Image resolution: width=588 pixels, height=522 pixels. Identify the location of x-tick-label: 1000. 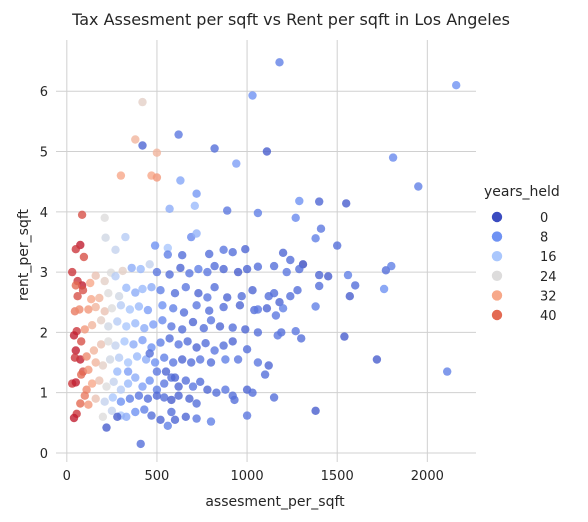
(247, 476).